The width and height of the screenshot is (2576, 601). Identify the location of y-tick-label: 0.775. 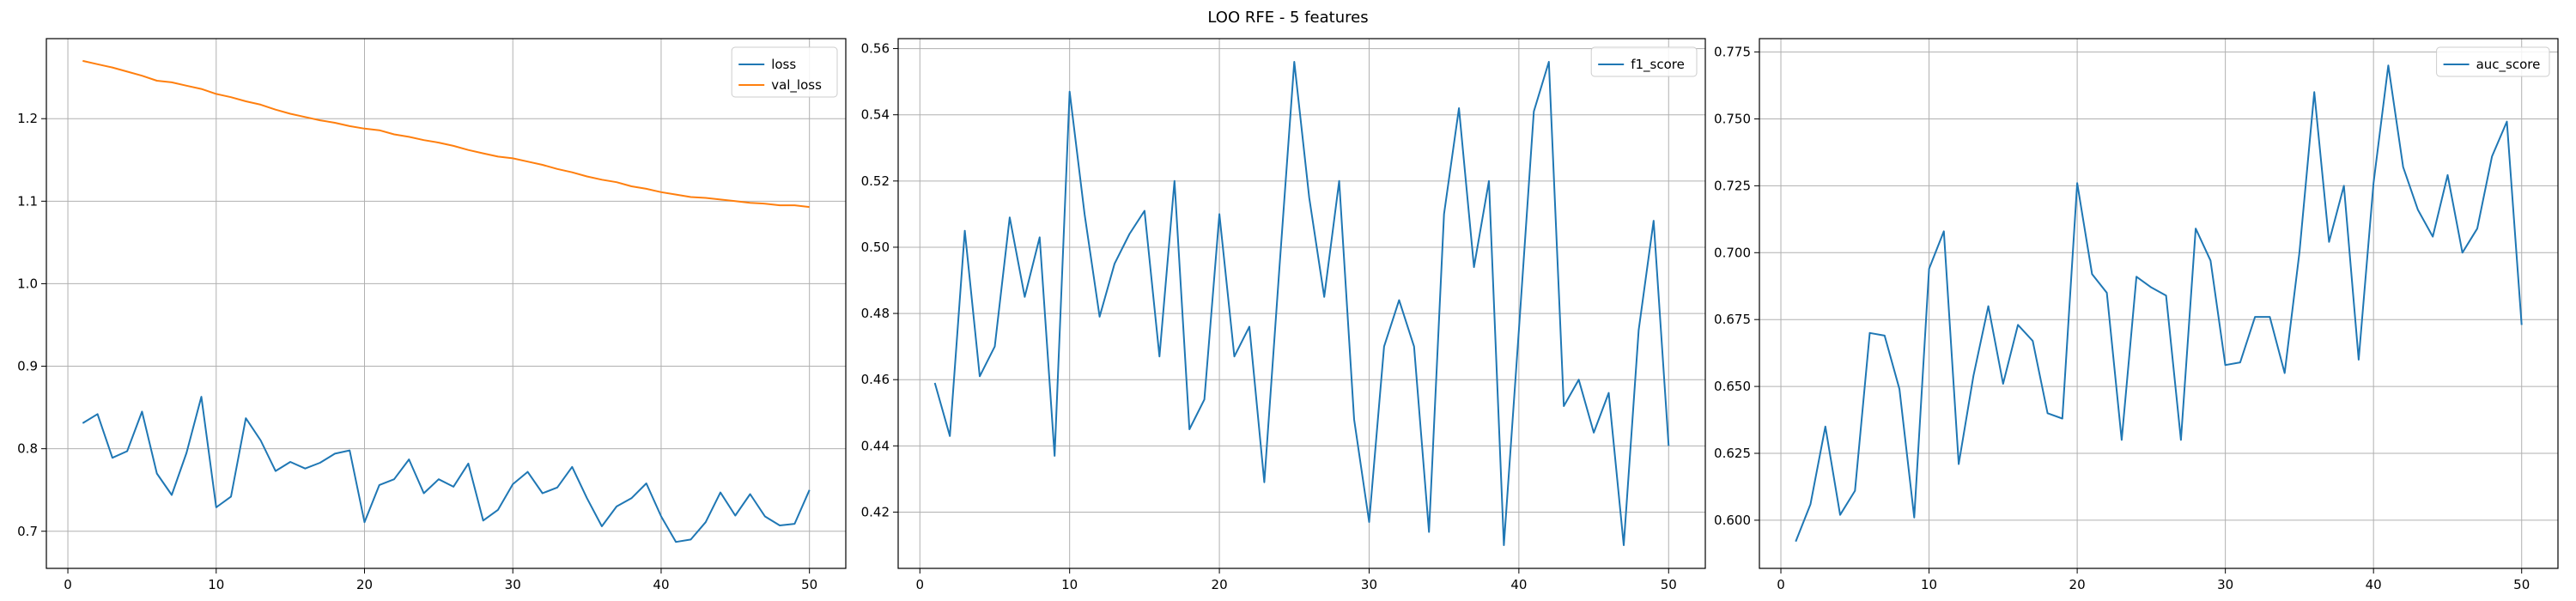
(1733, 52).